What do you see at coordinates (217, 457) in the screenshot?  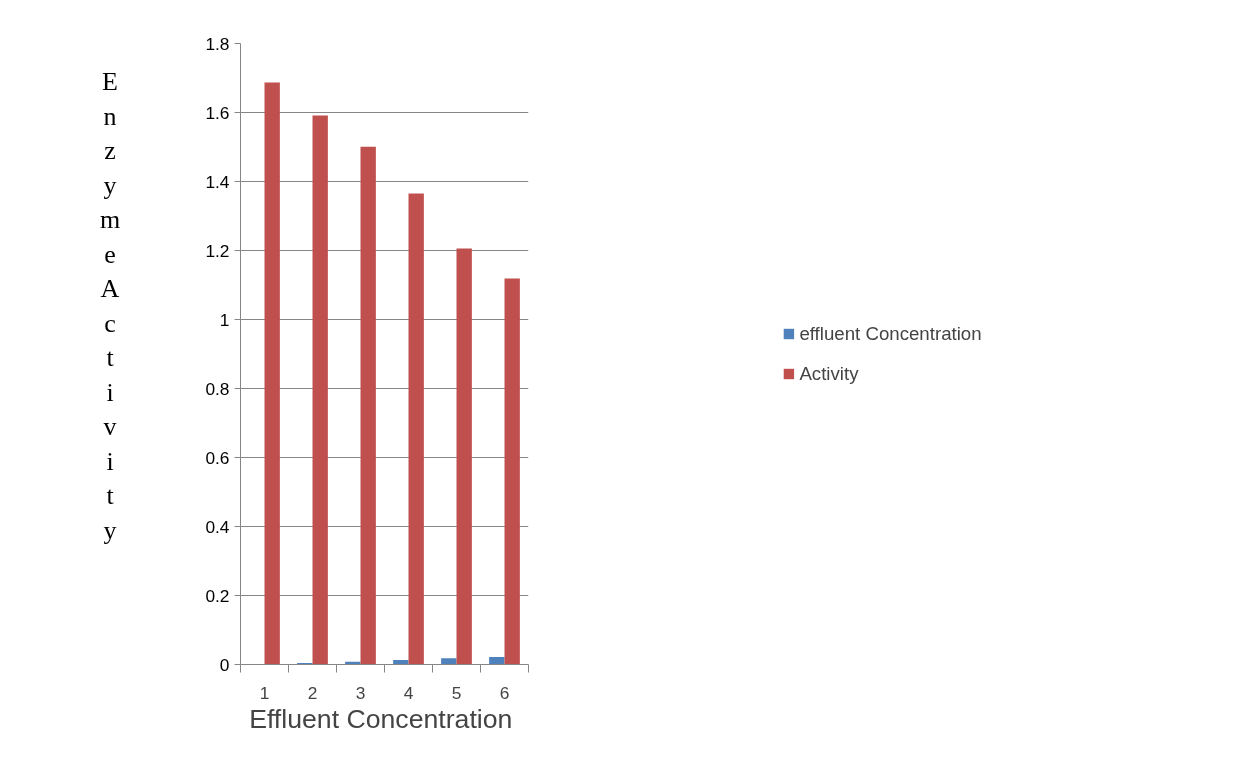 I see `y-tick-label: 0.6` at bounding box center [217, 457].